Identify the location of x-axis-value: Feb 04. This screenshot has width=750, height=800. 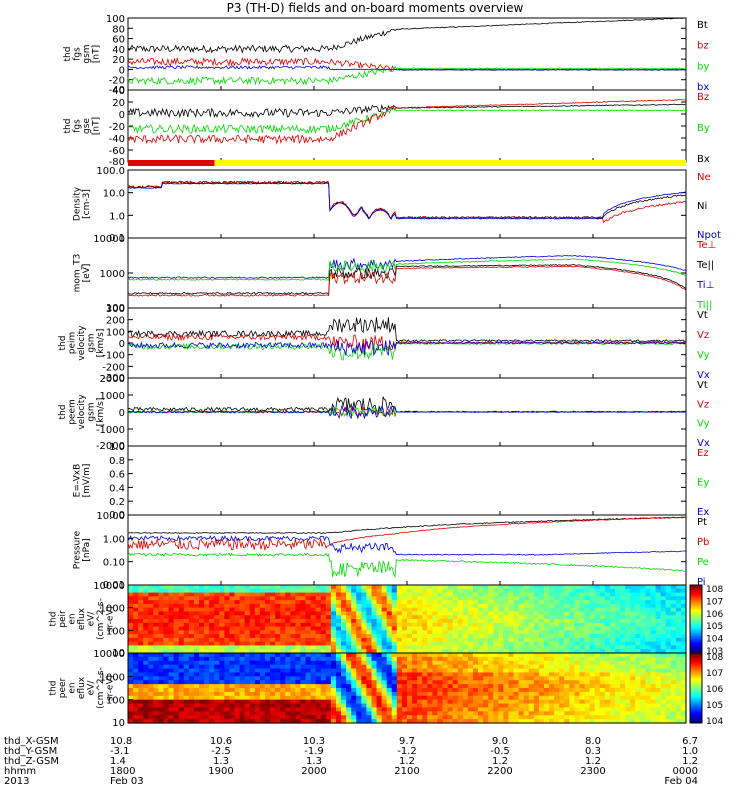
(681, 781).